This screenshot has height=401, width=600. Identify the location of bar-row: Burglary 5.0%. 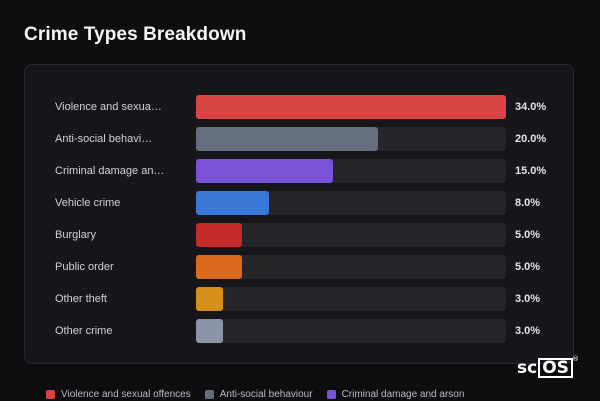
(300, 235).